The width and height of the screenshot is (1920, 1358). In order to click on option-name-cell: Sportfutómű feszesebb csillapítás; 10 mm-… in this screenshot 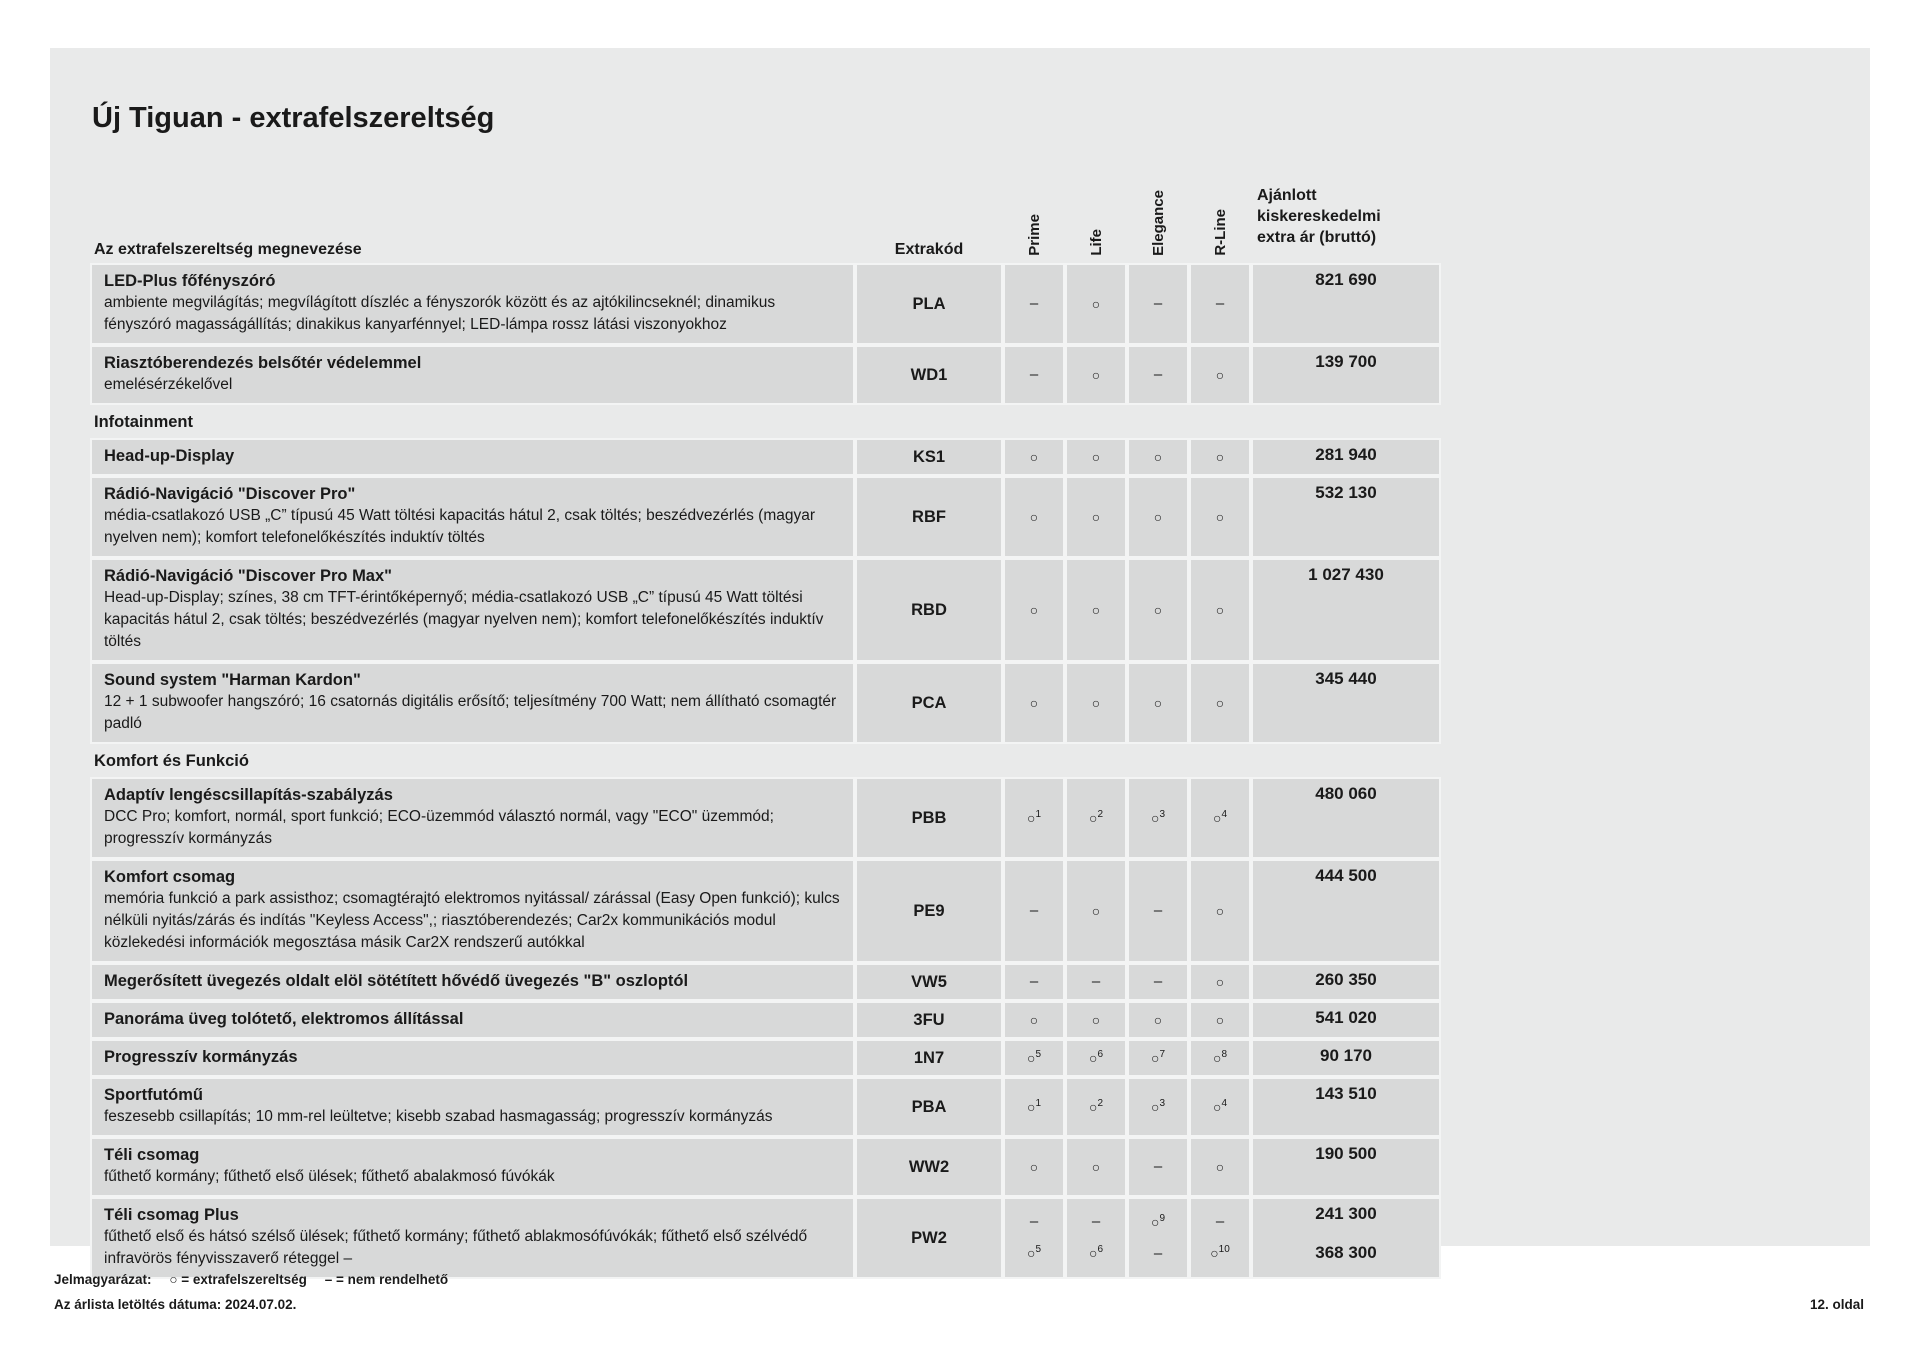, I will do `click(472, 1107)`.